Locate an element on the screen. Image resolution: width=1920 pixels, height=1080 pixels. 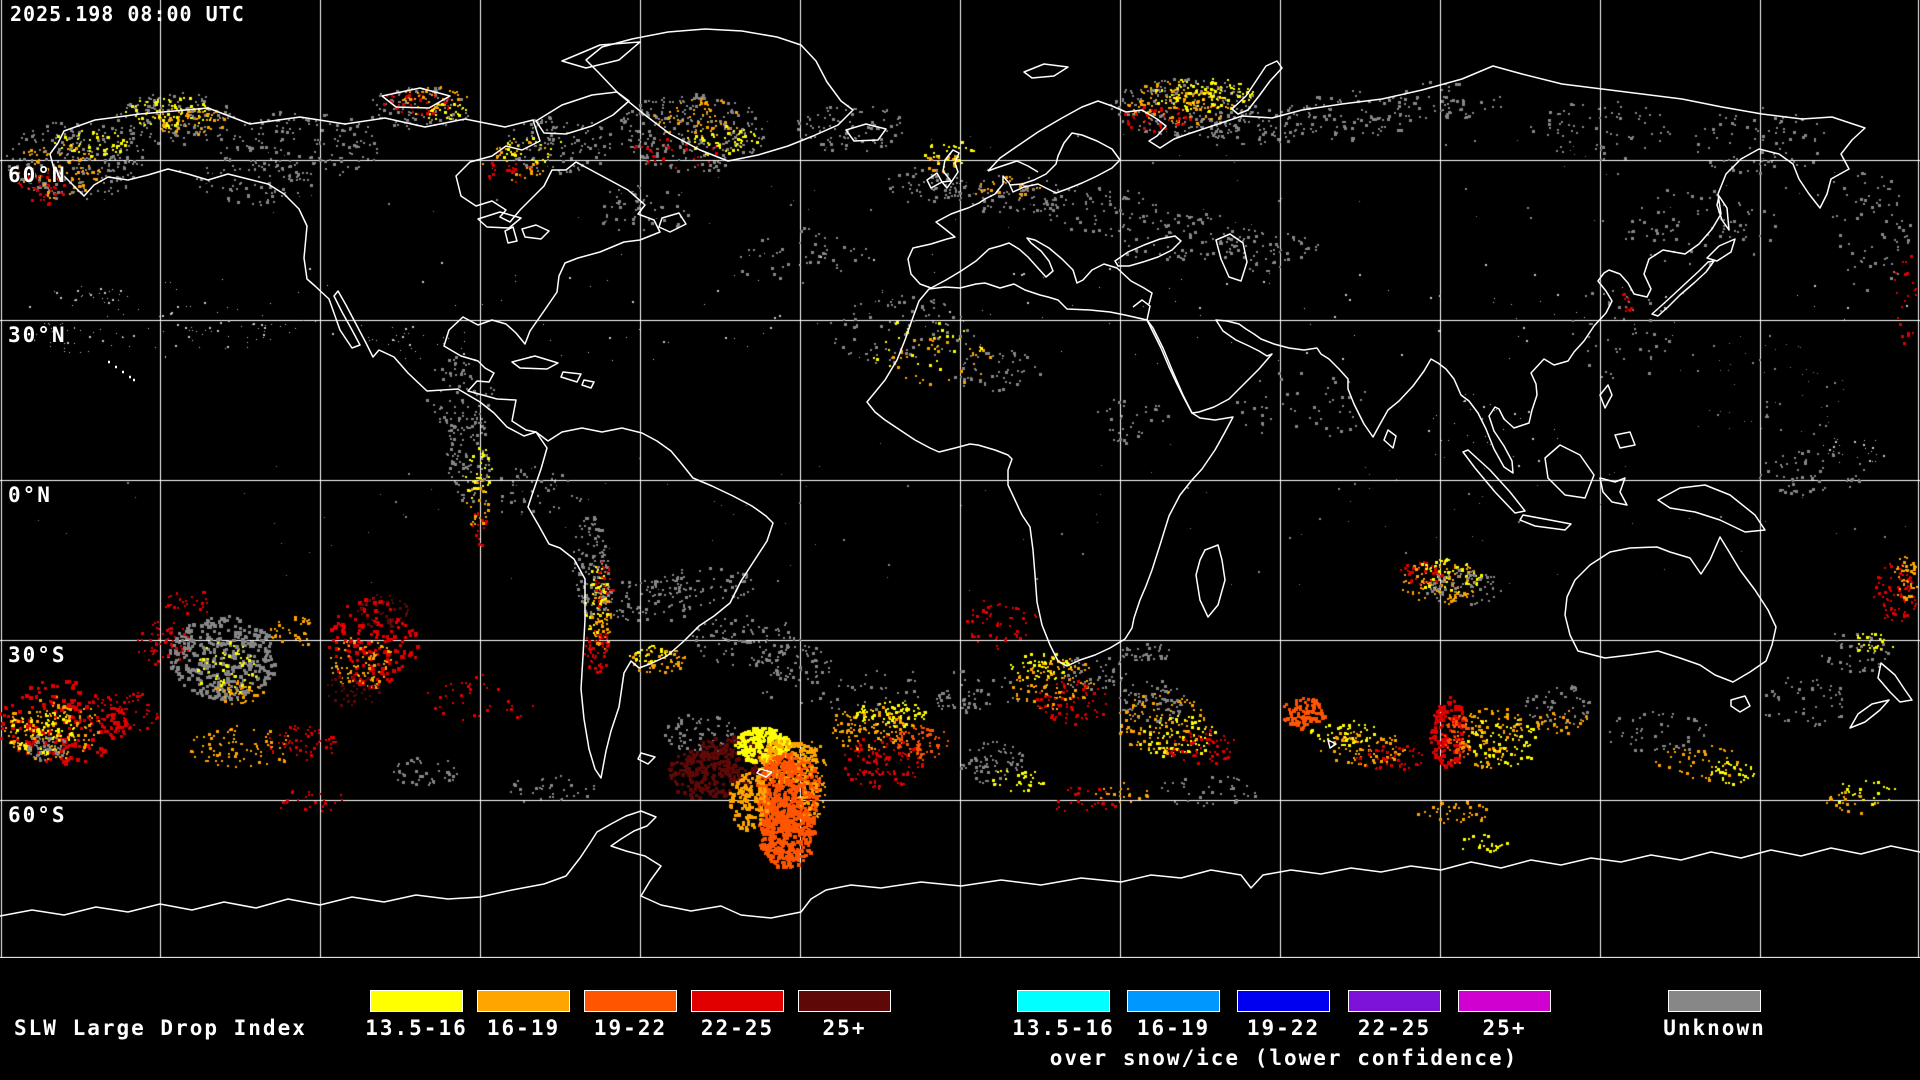
legend-swatch-unknown is located at coordinates (1714, 1001).